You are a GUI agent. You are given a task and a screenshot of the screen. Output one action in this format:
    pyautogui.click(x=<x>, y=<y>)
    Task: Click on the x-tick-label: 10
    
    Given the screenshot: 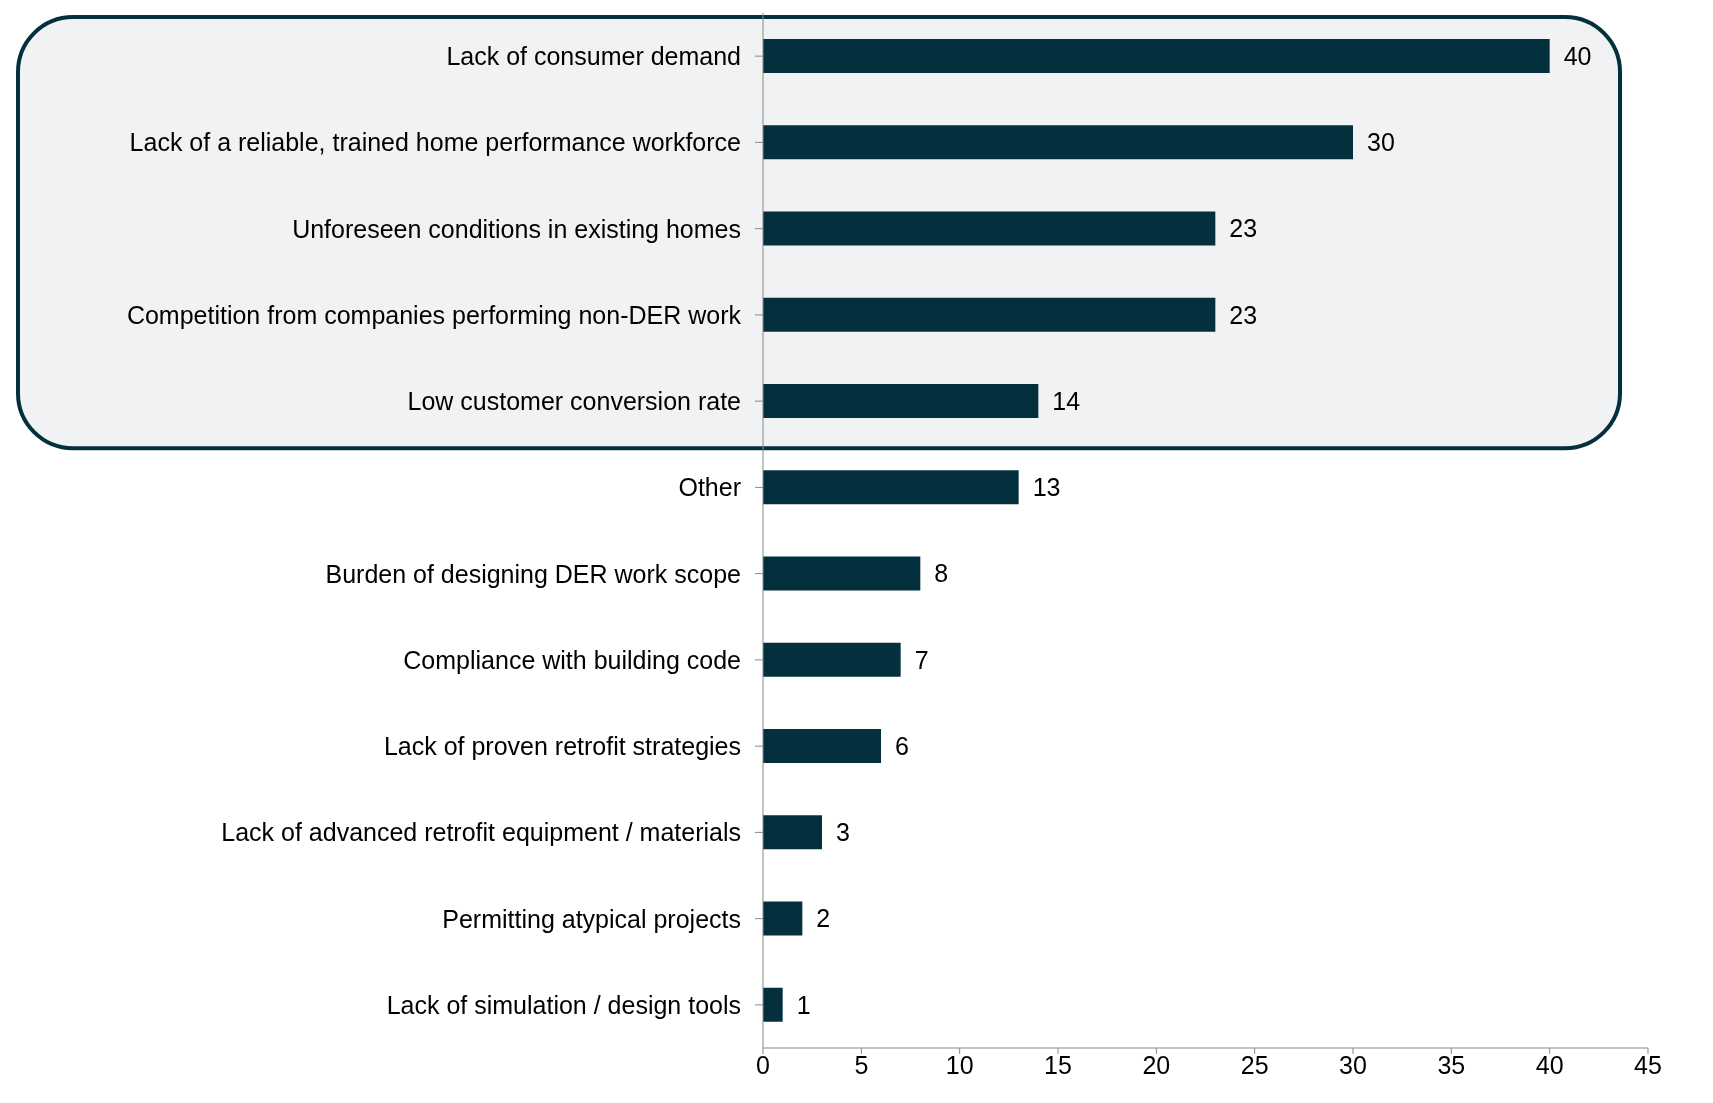 What is the action you would take?
    pyautogui.click(x=959, y=1064)
    